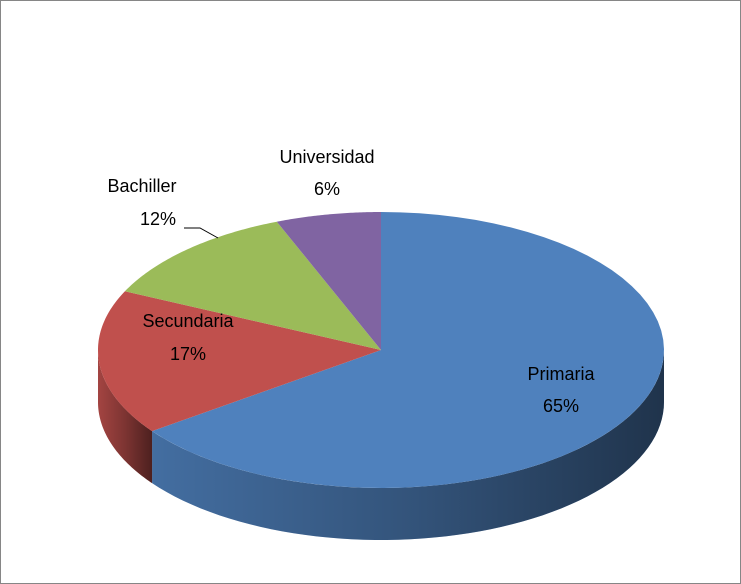 This screenshot has width=741, height=584. What do you see at coordinates (158, 219) in the screenshot?
I see `value-label: 12%` at bounding box center [158, 219].